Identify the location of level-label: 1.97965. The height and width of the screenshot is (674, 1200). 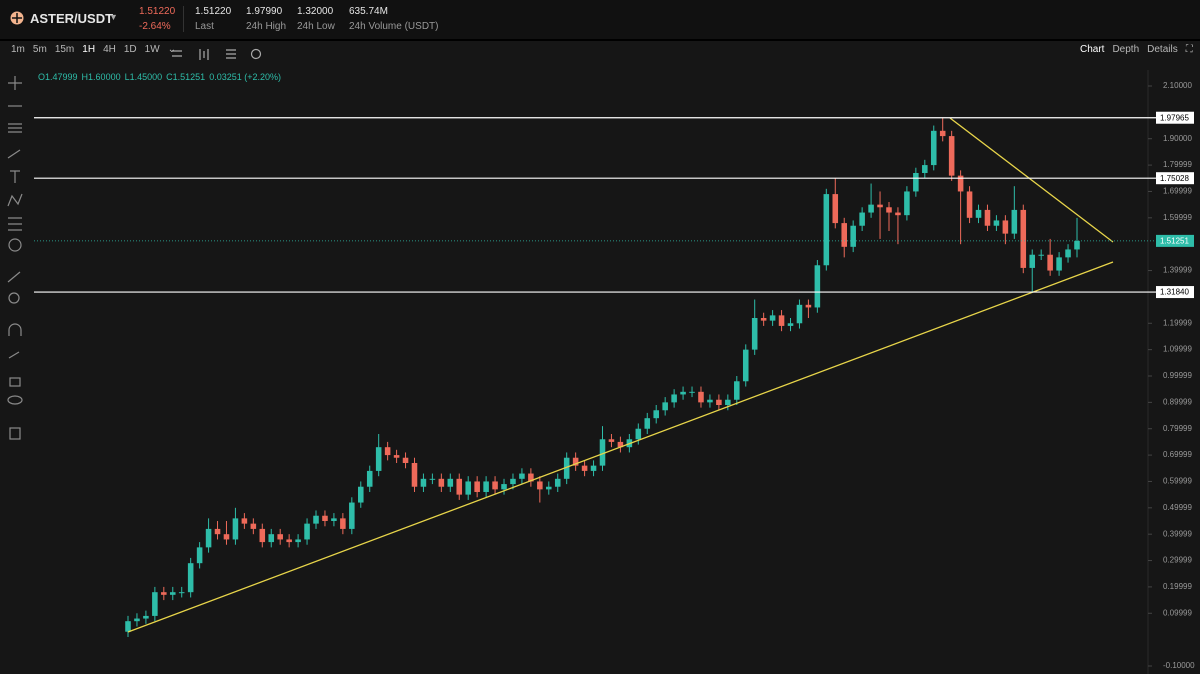
(1174, 117).